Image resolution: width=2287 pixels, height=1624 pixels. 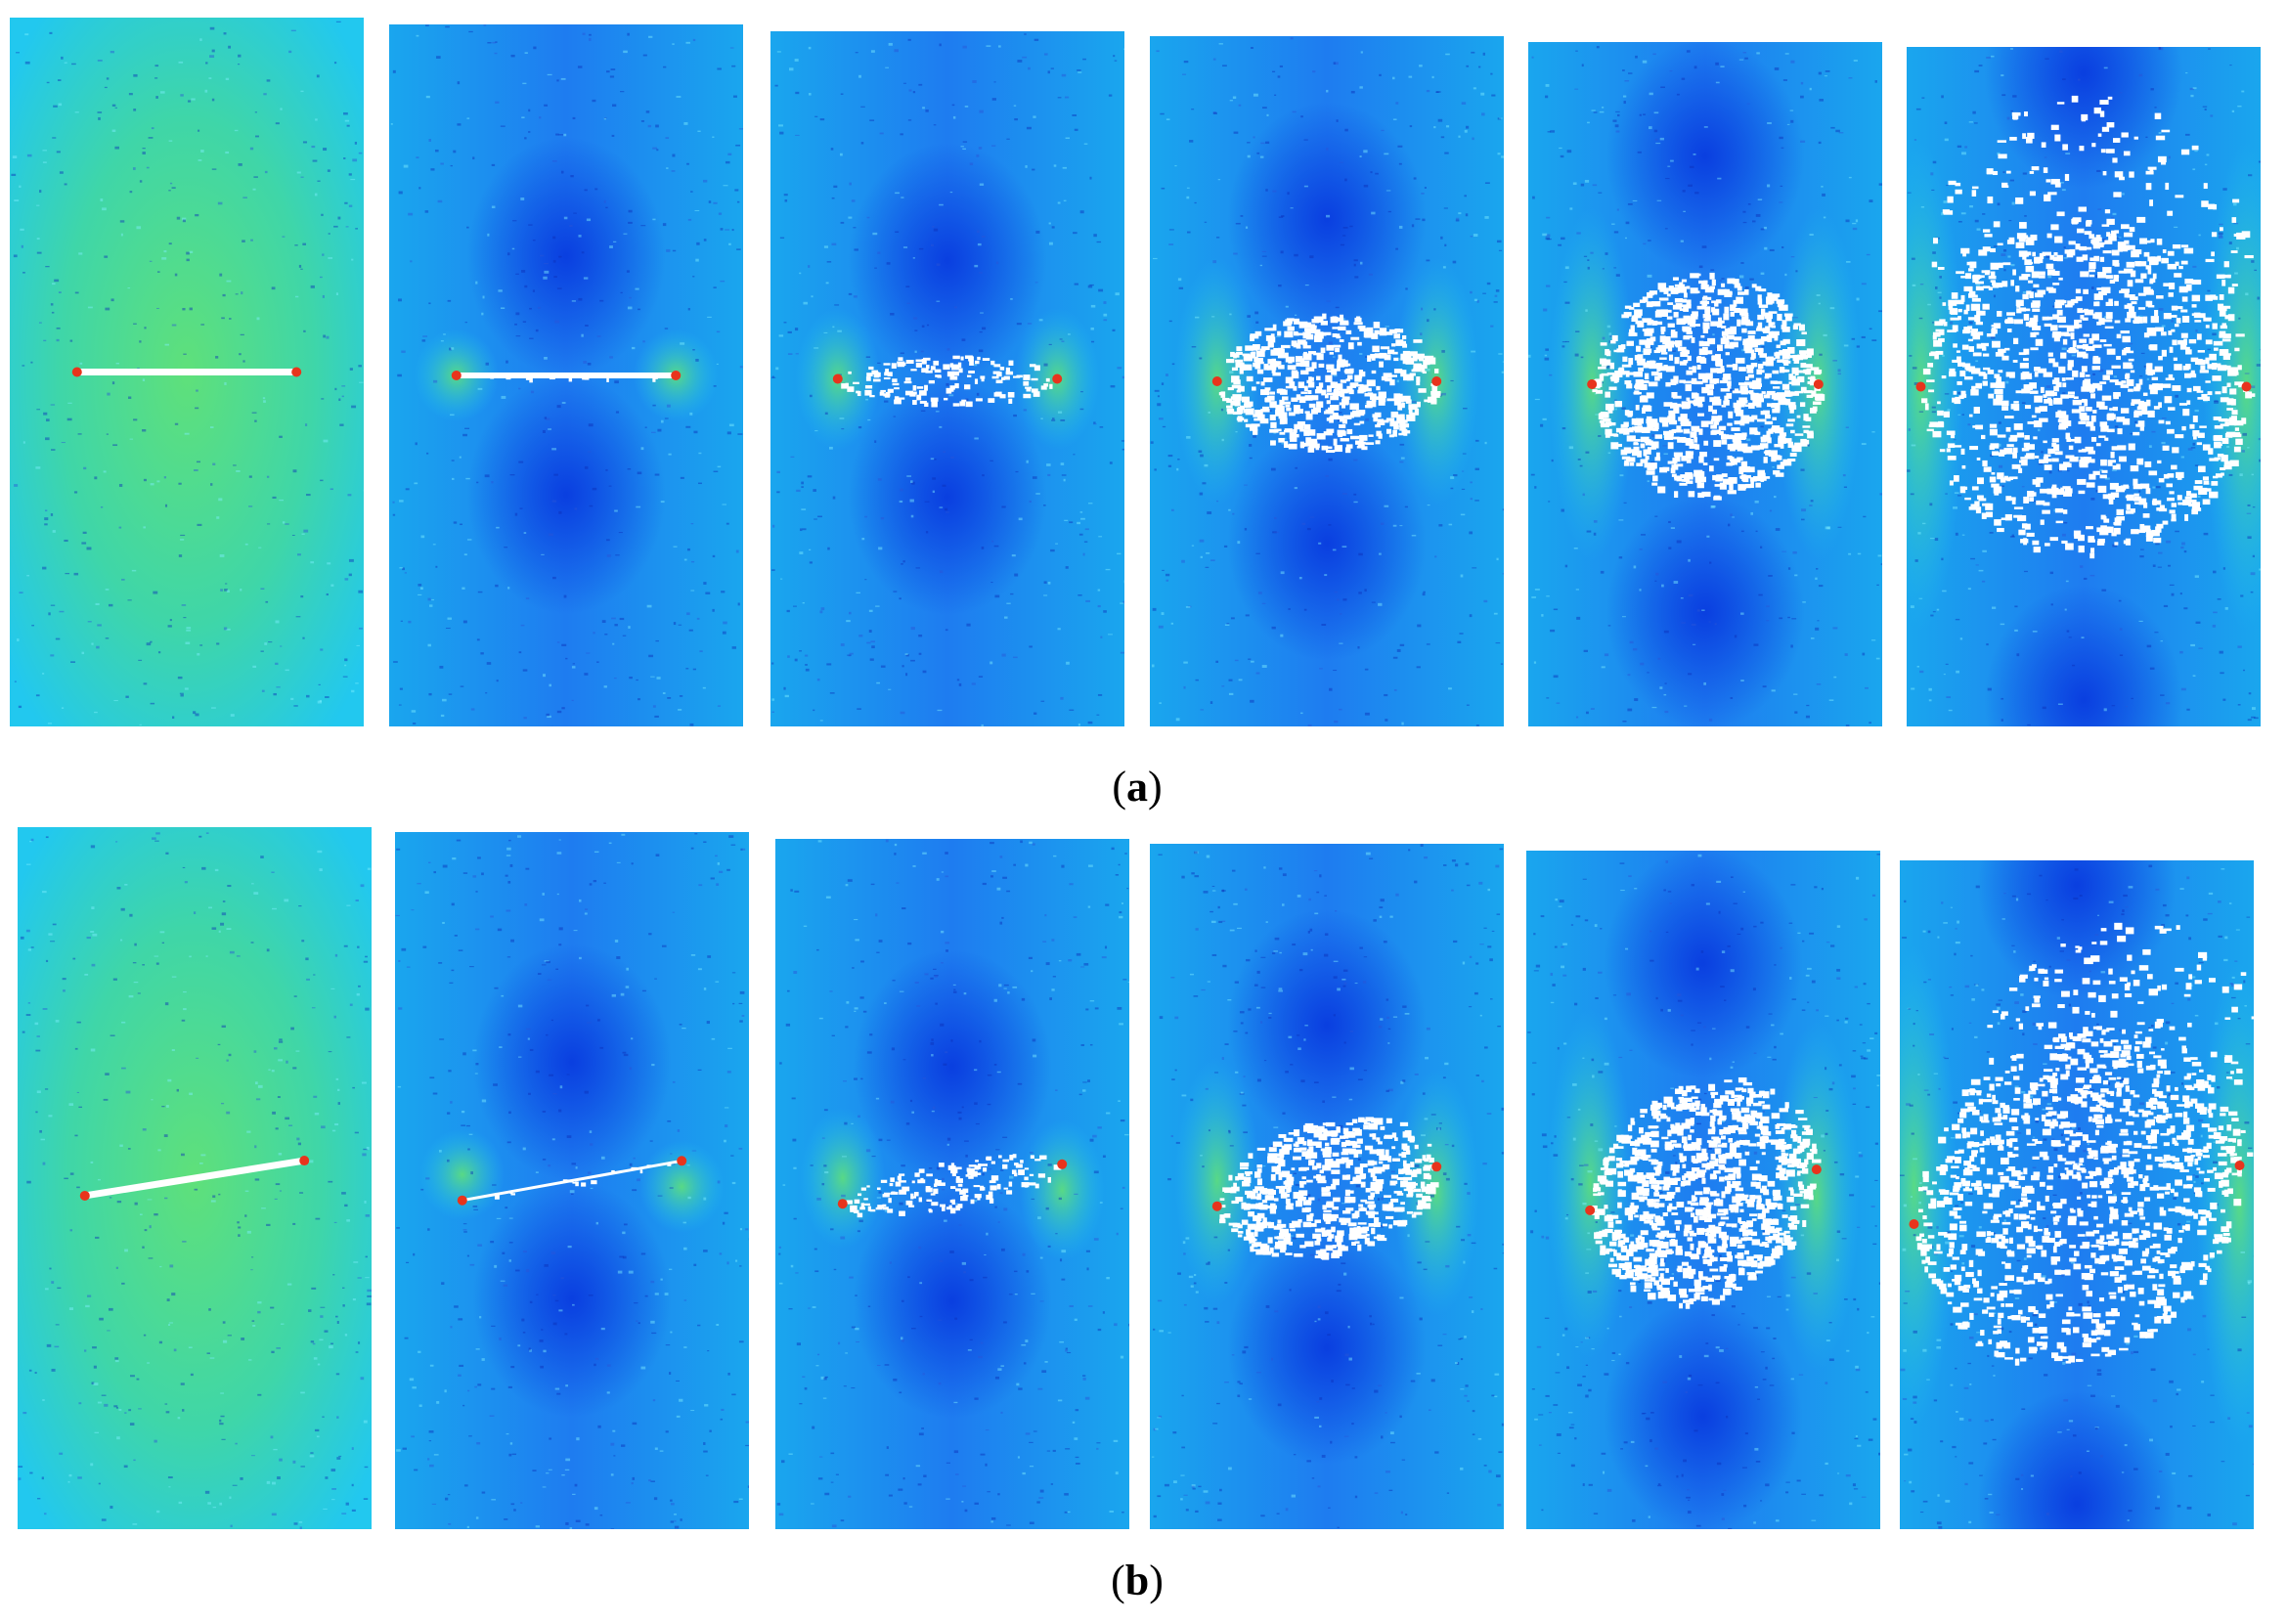 I want to click on caption-b: (b), so click(x=1137, y=1581).